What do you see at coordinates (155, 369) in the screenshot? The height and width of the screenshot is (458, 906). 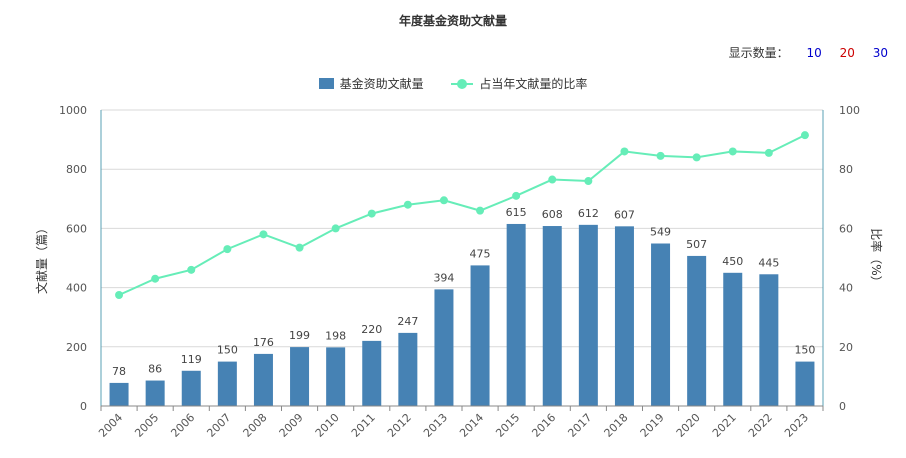 I see `bar-data-label: 86` at bounding box center [155, 369].